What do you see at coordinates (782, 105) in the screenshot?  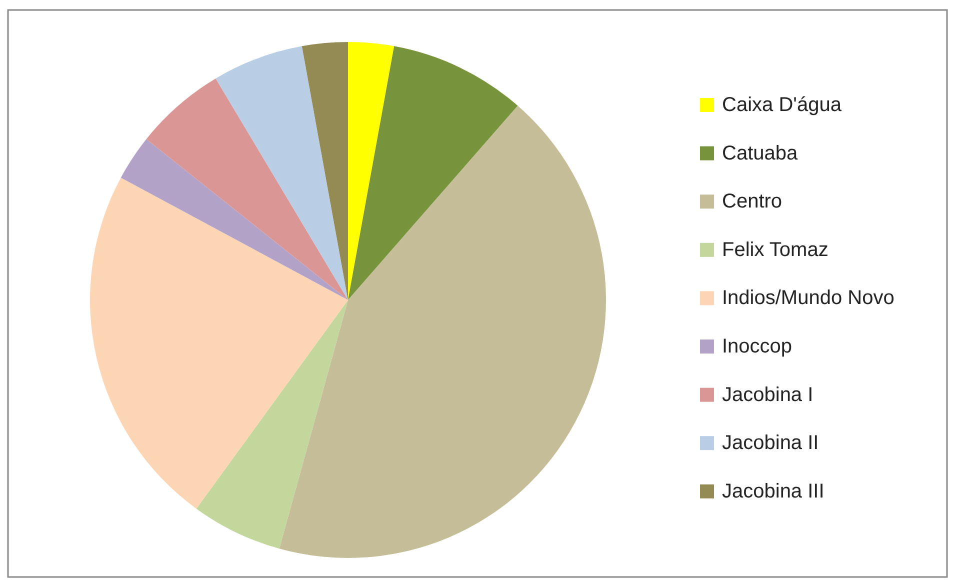 I see `legend-label: Caixa D'água` at bounding box center [782, 105].